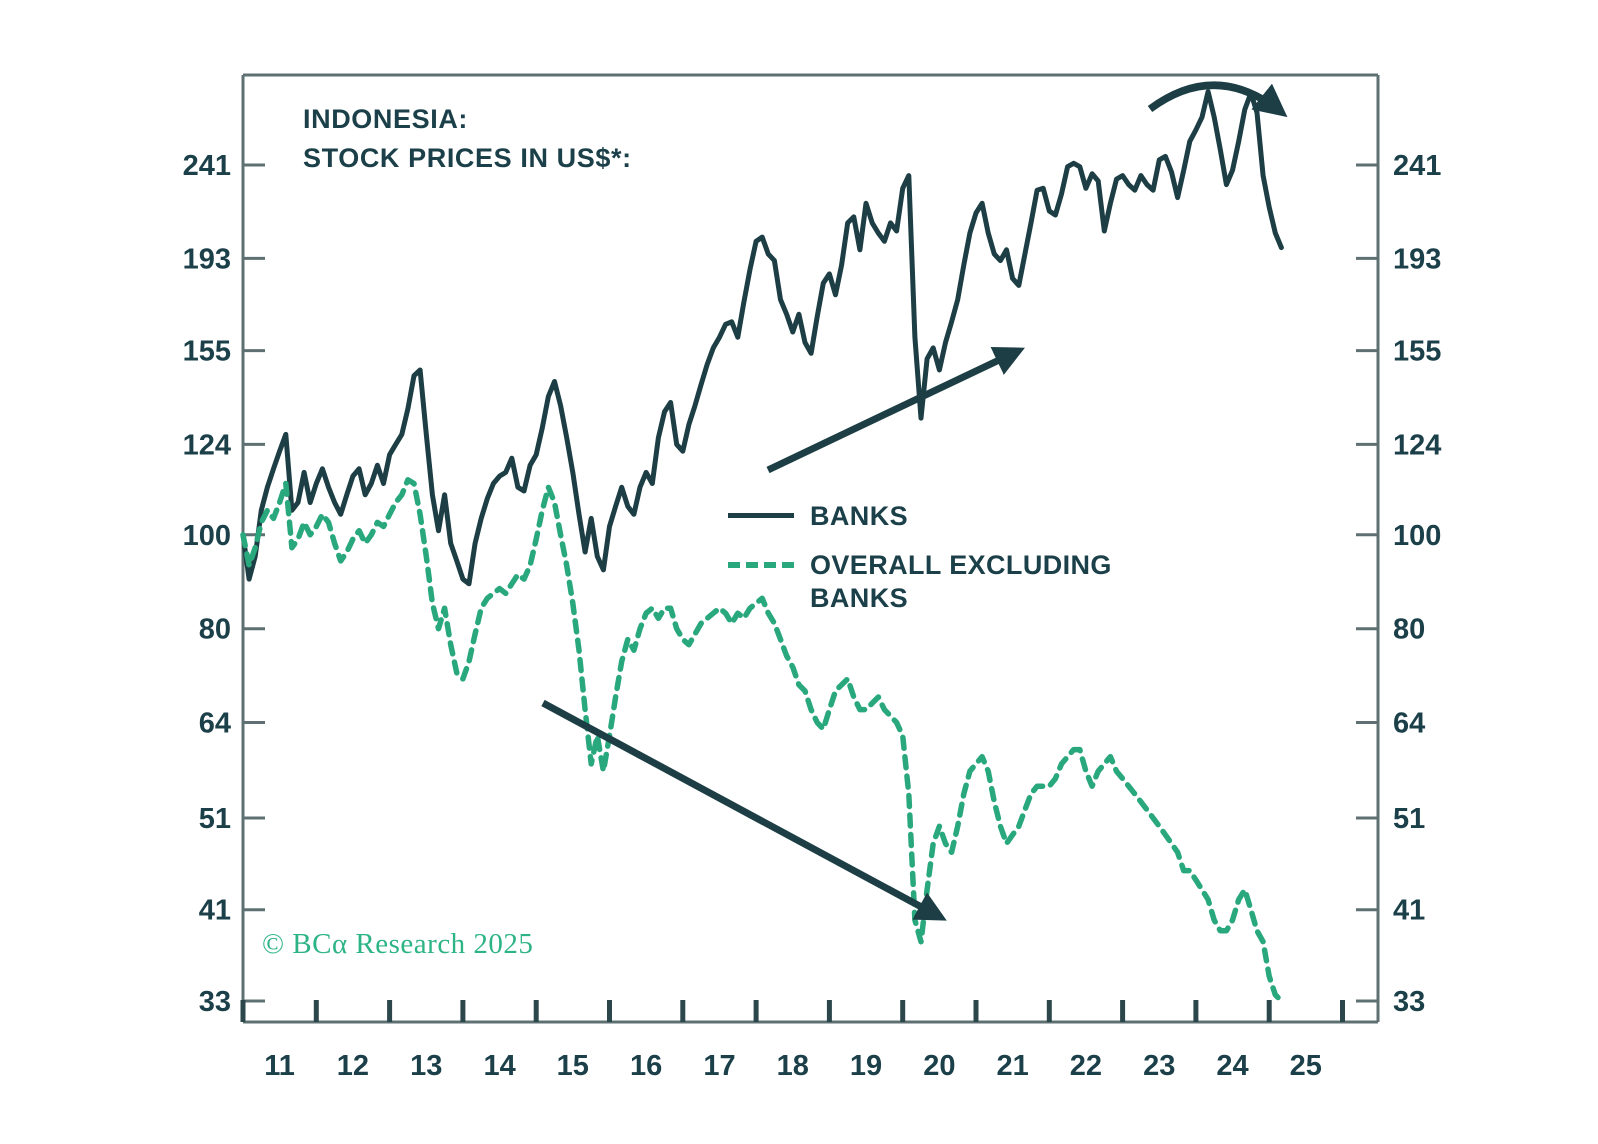 The height and width of the screenshot is (1144, 1598). Describe the element at coordinates (467, 158) in the screenshot. I see `chart-title-line2: STOCK PRICES IN US$*:` at that location.